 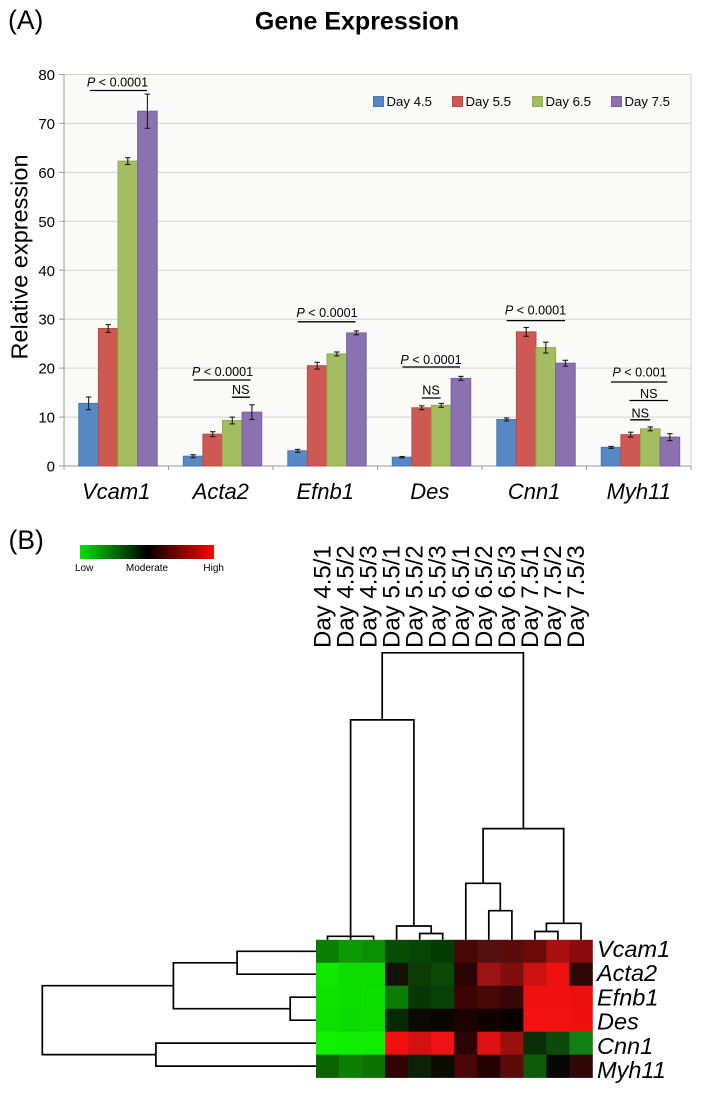 I want to click on svg-text: Day 6.5, so click(x=568, y=101).